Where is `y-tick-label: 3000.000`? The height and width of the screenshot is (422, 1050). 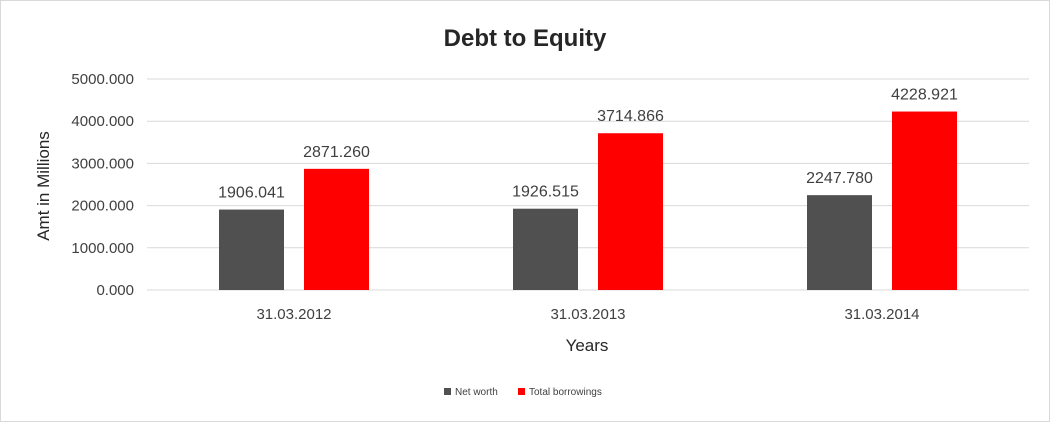
y-tick-label: 3000.000 is located at coordinates (102, 163).